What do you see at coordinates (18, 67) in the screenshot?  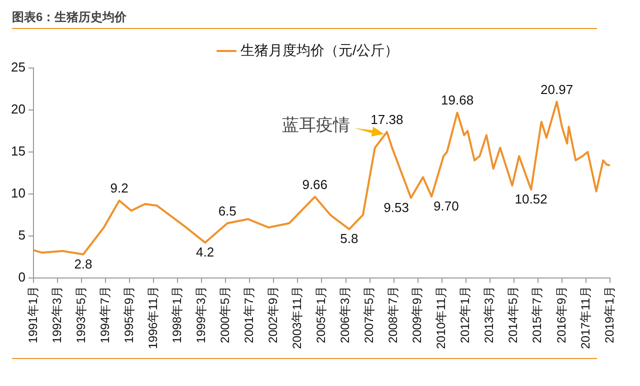 I see `y-tick-label: 25` at bounding box center [18, 67].